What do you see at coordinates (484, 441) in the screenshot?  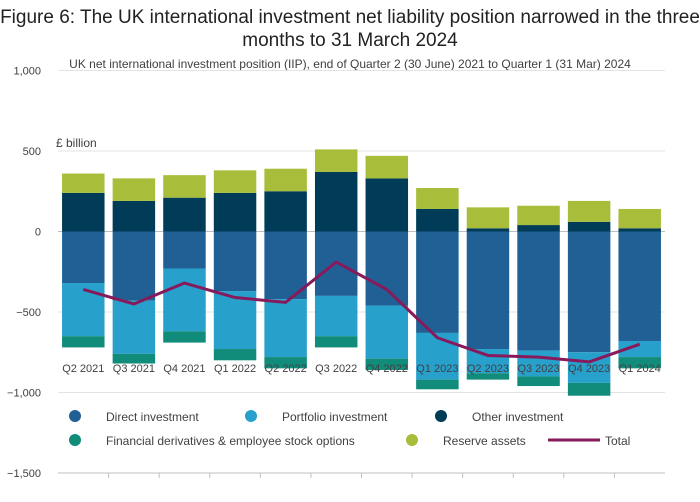 I see `legend-label: Reserve assets` at bounding box center [484, 441].